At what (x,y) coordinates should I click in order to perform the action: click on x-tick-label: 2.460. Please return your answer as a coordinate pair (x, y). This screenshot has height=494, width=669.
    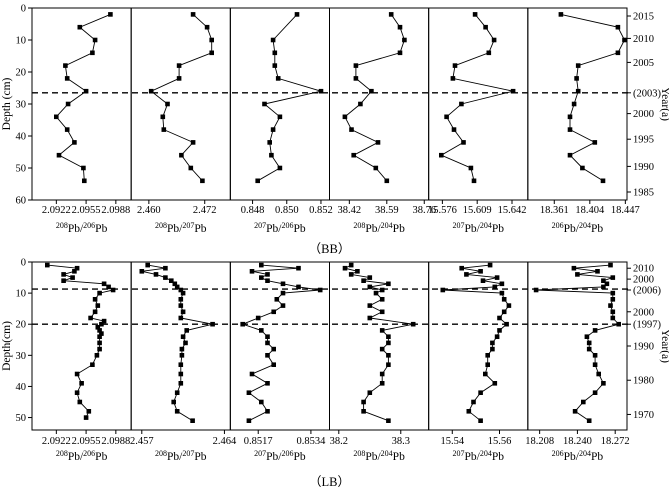
    Looking at the image, I should click on (149, 210).